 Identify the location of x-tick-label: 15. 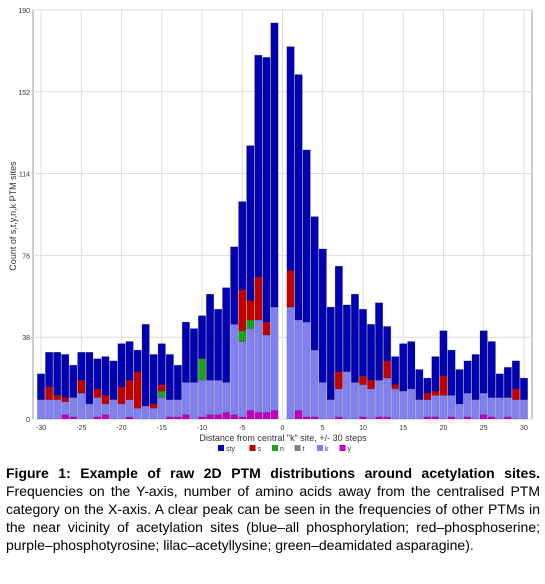
(403, 428).